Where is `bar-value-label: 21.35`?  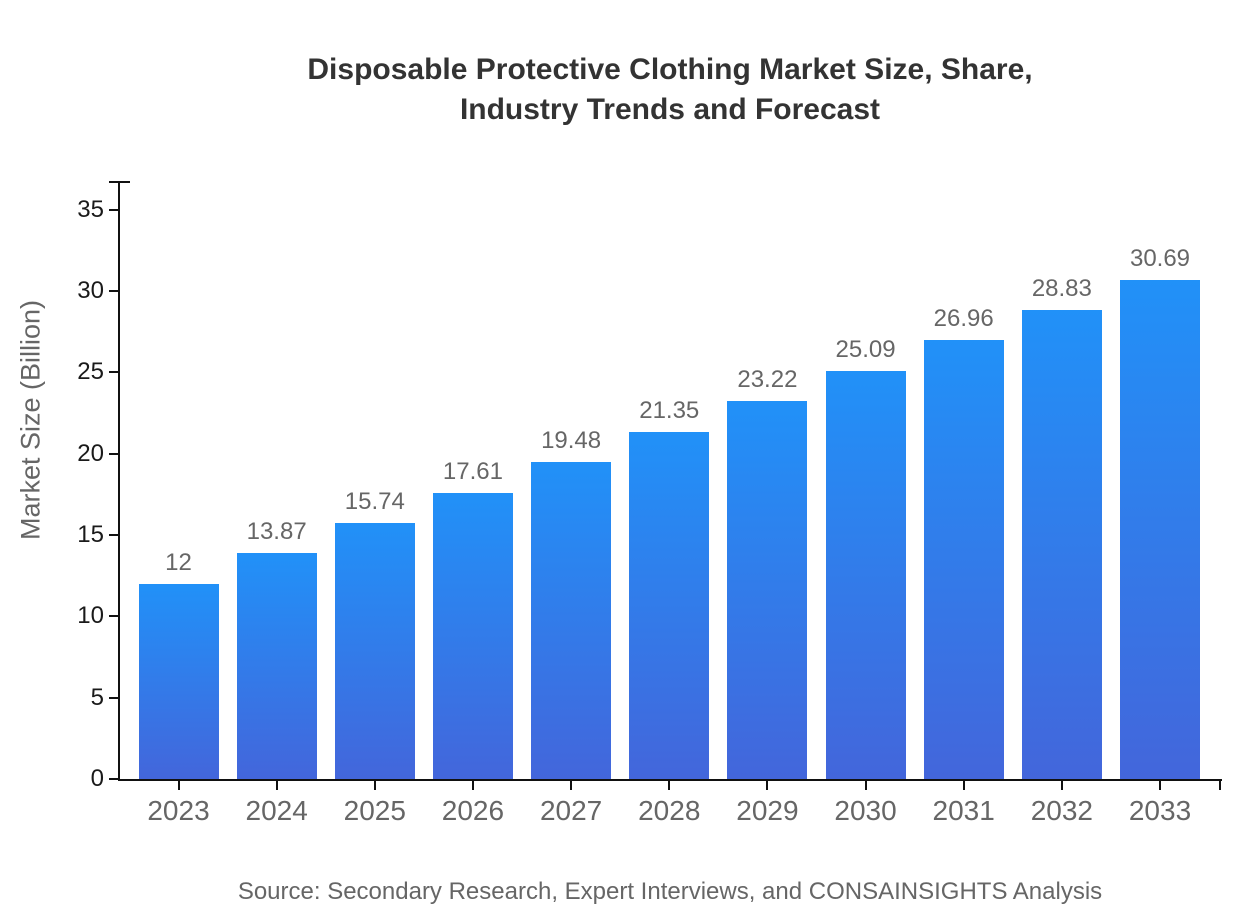 bar-value-label: 21.35 is located at coordinates (669, 410).